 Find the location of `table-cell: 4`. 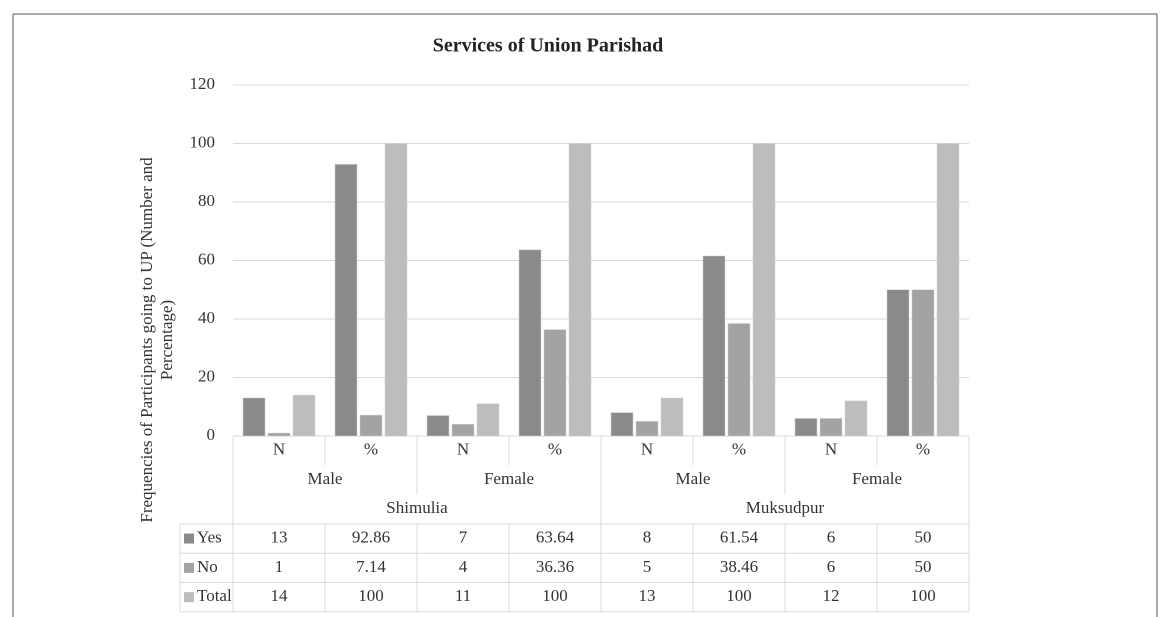

table-cell: 4 is located at coordinates (463, 566).